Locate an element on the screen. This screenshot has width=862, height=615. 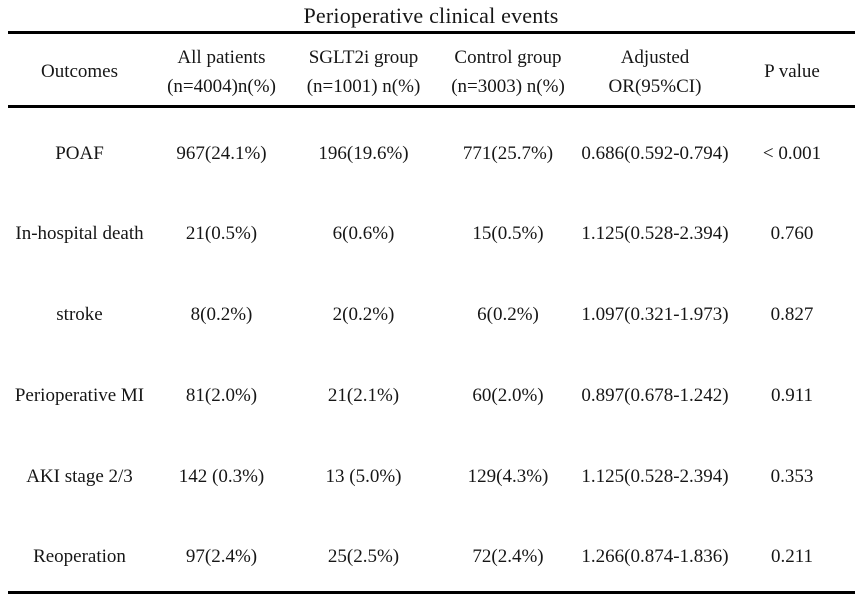
column-header-label: Adjusted is located at coordinates (655, 57).